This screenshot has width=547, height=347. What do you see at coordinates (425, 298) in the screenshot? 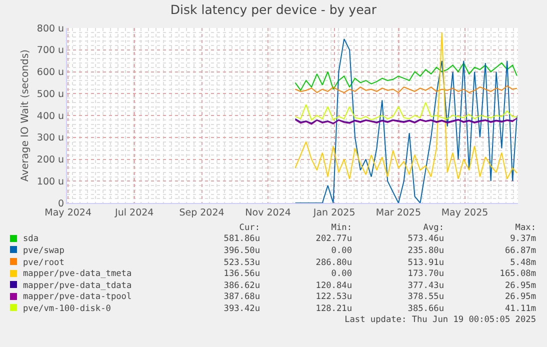
I see `text: 378.55u` at bounding box center [425, 298].